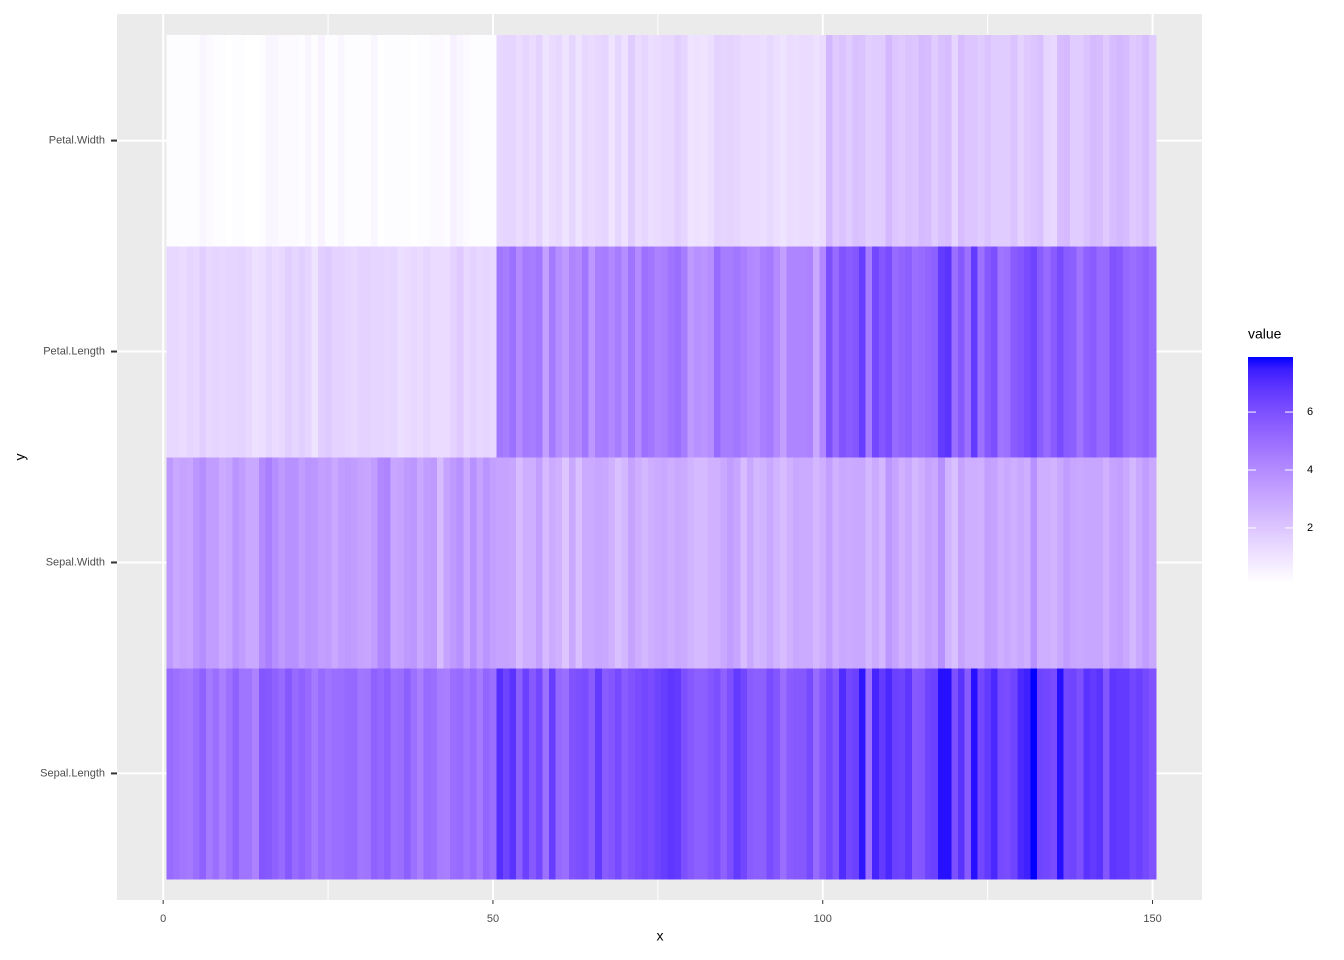  I want to click on y-tick-label: Sepal.Length, so click(72, 773).